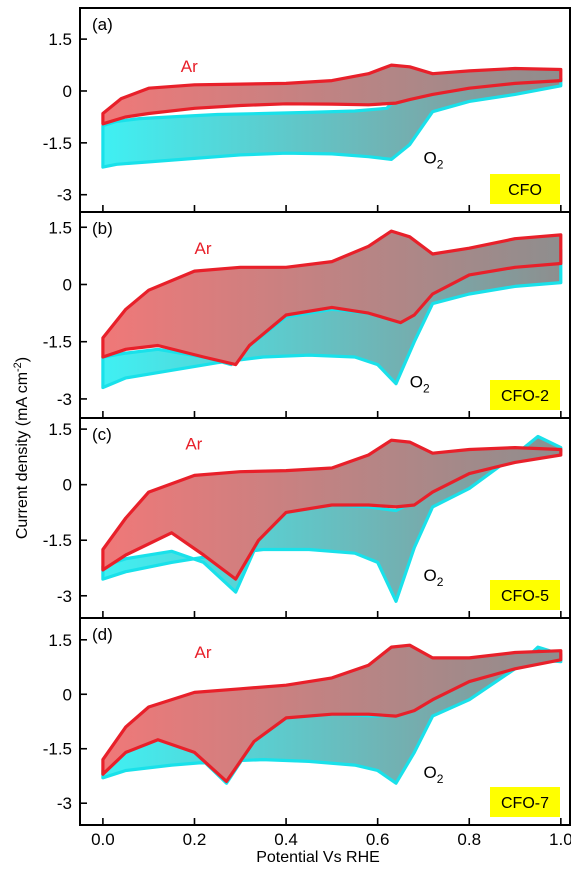 The height and width of the screenshot is (874, 571). I want to click on x-tick-label: 0.0, so click(103, 839).